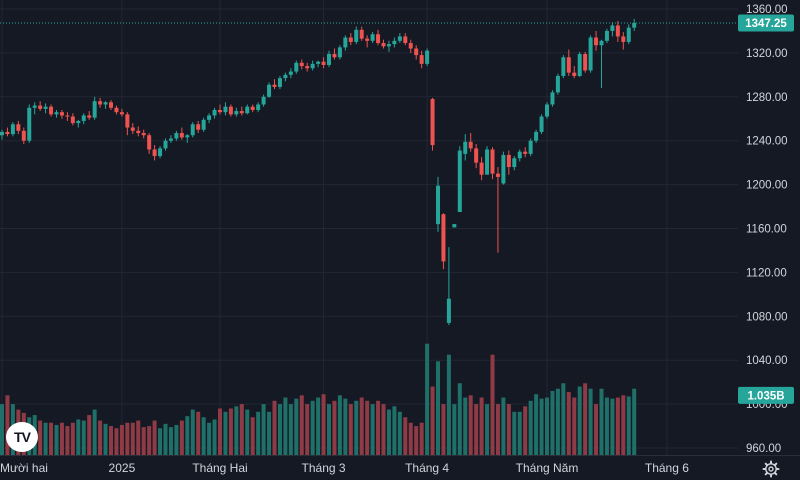  Describe the element at coordinates (767, 186) in the screenshot. I see `y-tick-label: 1200.00` at that location.